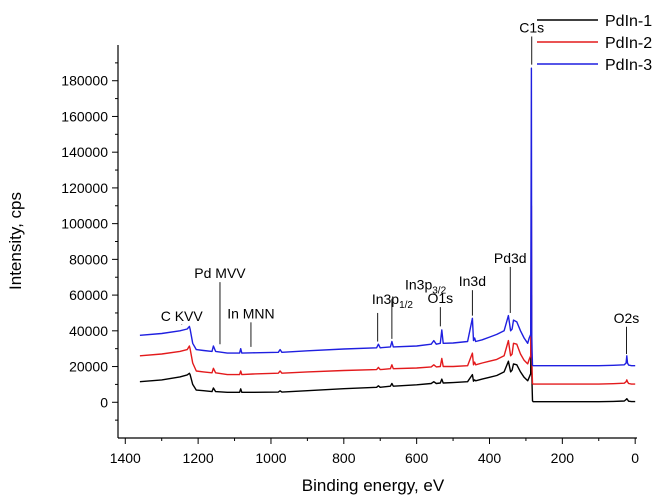 The width and height of the screenshot is (664, 502). Describe the element at coordinates (182, 316) in the screenshot. I see `peak-label: C KVV` at that location.